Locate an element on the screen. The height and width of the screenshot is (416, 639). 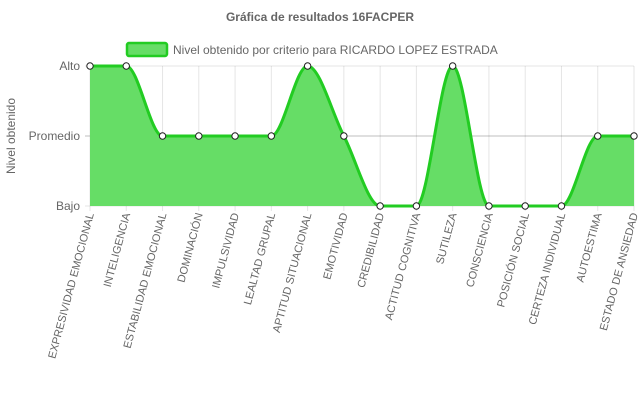
y-tick-label: Promedio is located at coordinates (55, 136).